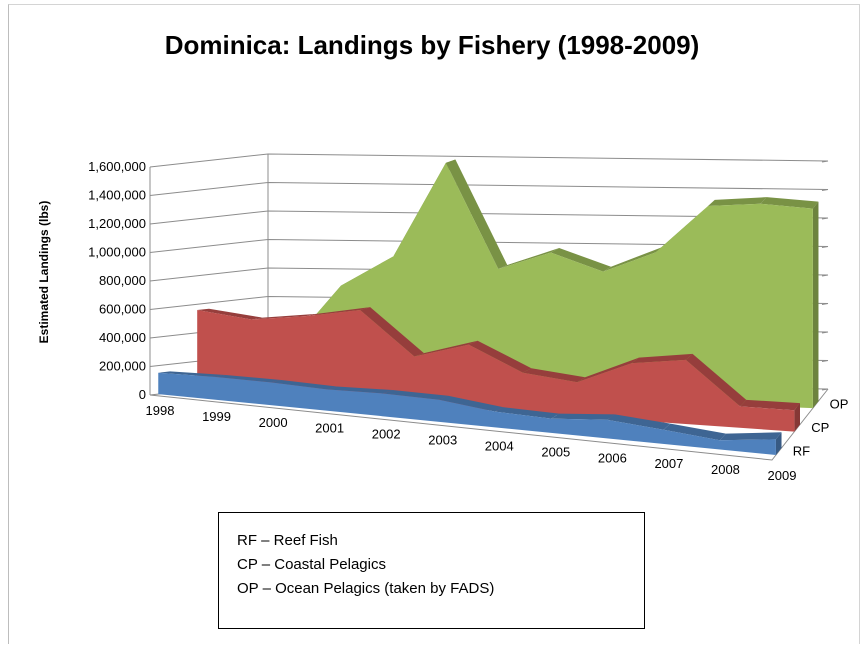 The height and width of the screenshot is (645, 864). Describe the element at coordinates (117, 252) in the screenshot. I see `y-tick-label: 1,000,000` at that location.